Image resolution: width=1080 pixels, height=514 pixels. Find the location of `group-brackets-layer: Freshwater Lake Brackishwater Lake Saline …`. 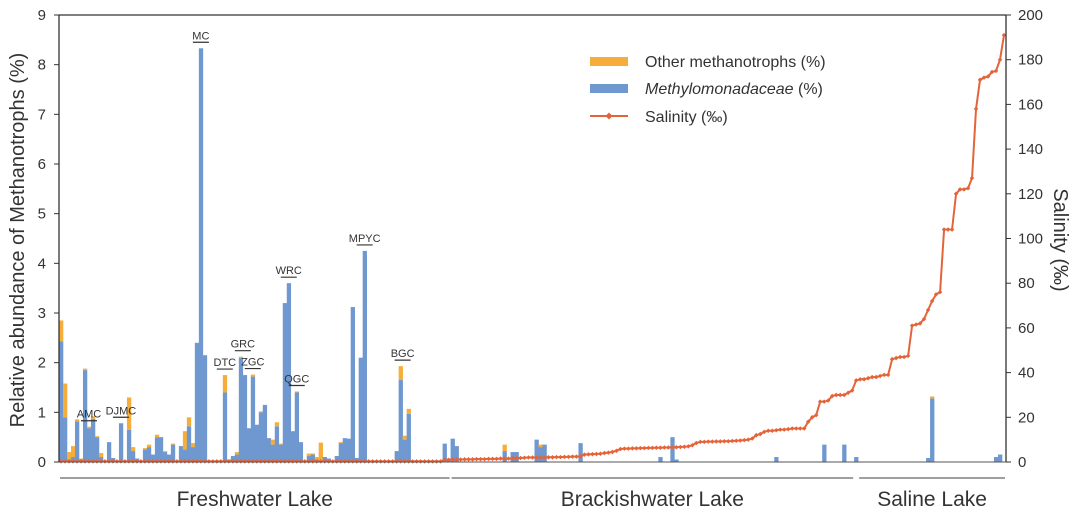

group-brackets-layer: Freshwater Lake Brackishwater Lake Saline … is located at coordinates (532, 494).